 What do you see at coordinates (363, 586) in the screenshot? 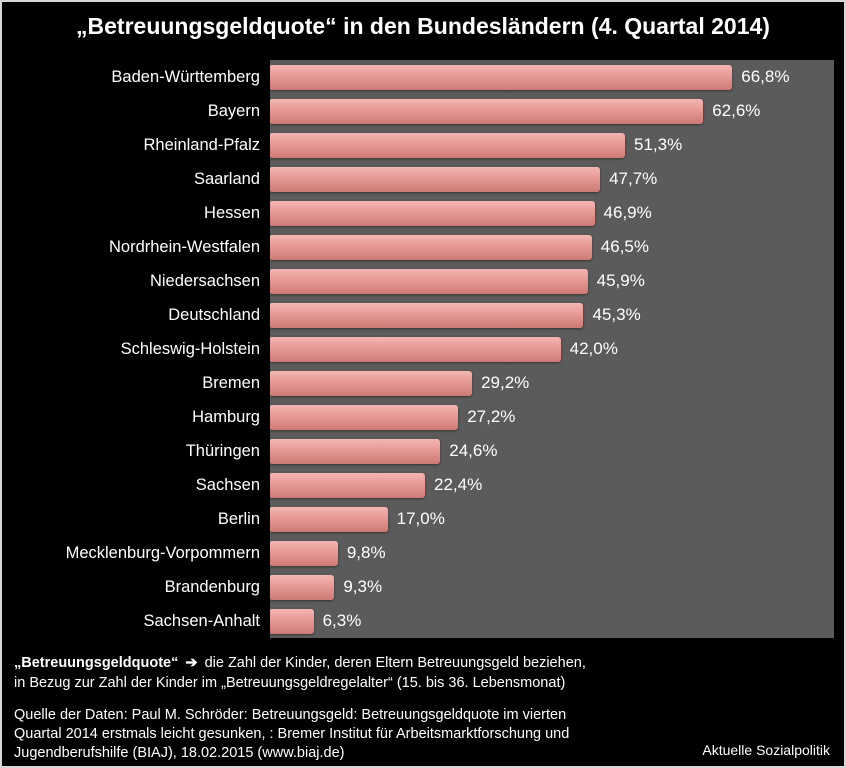
I see `bar-value: 9,3%` at bounding box center [363, 586].